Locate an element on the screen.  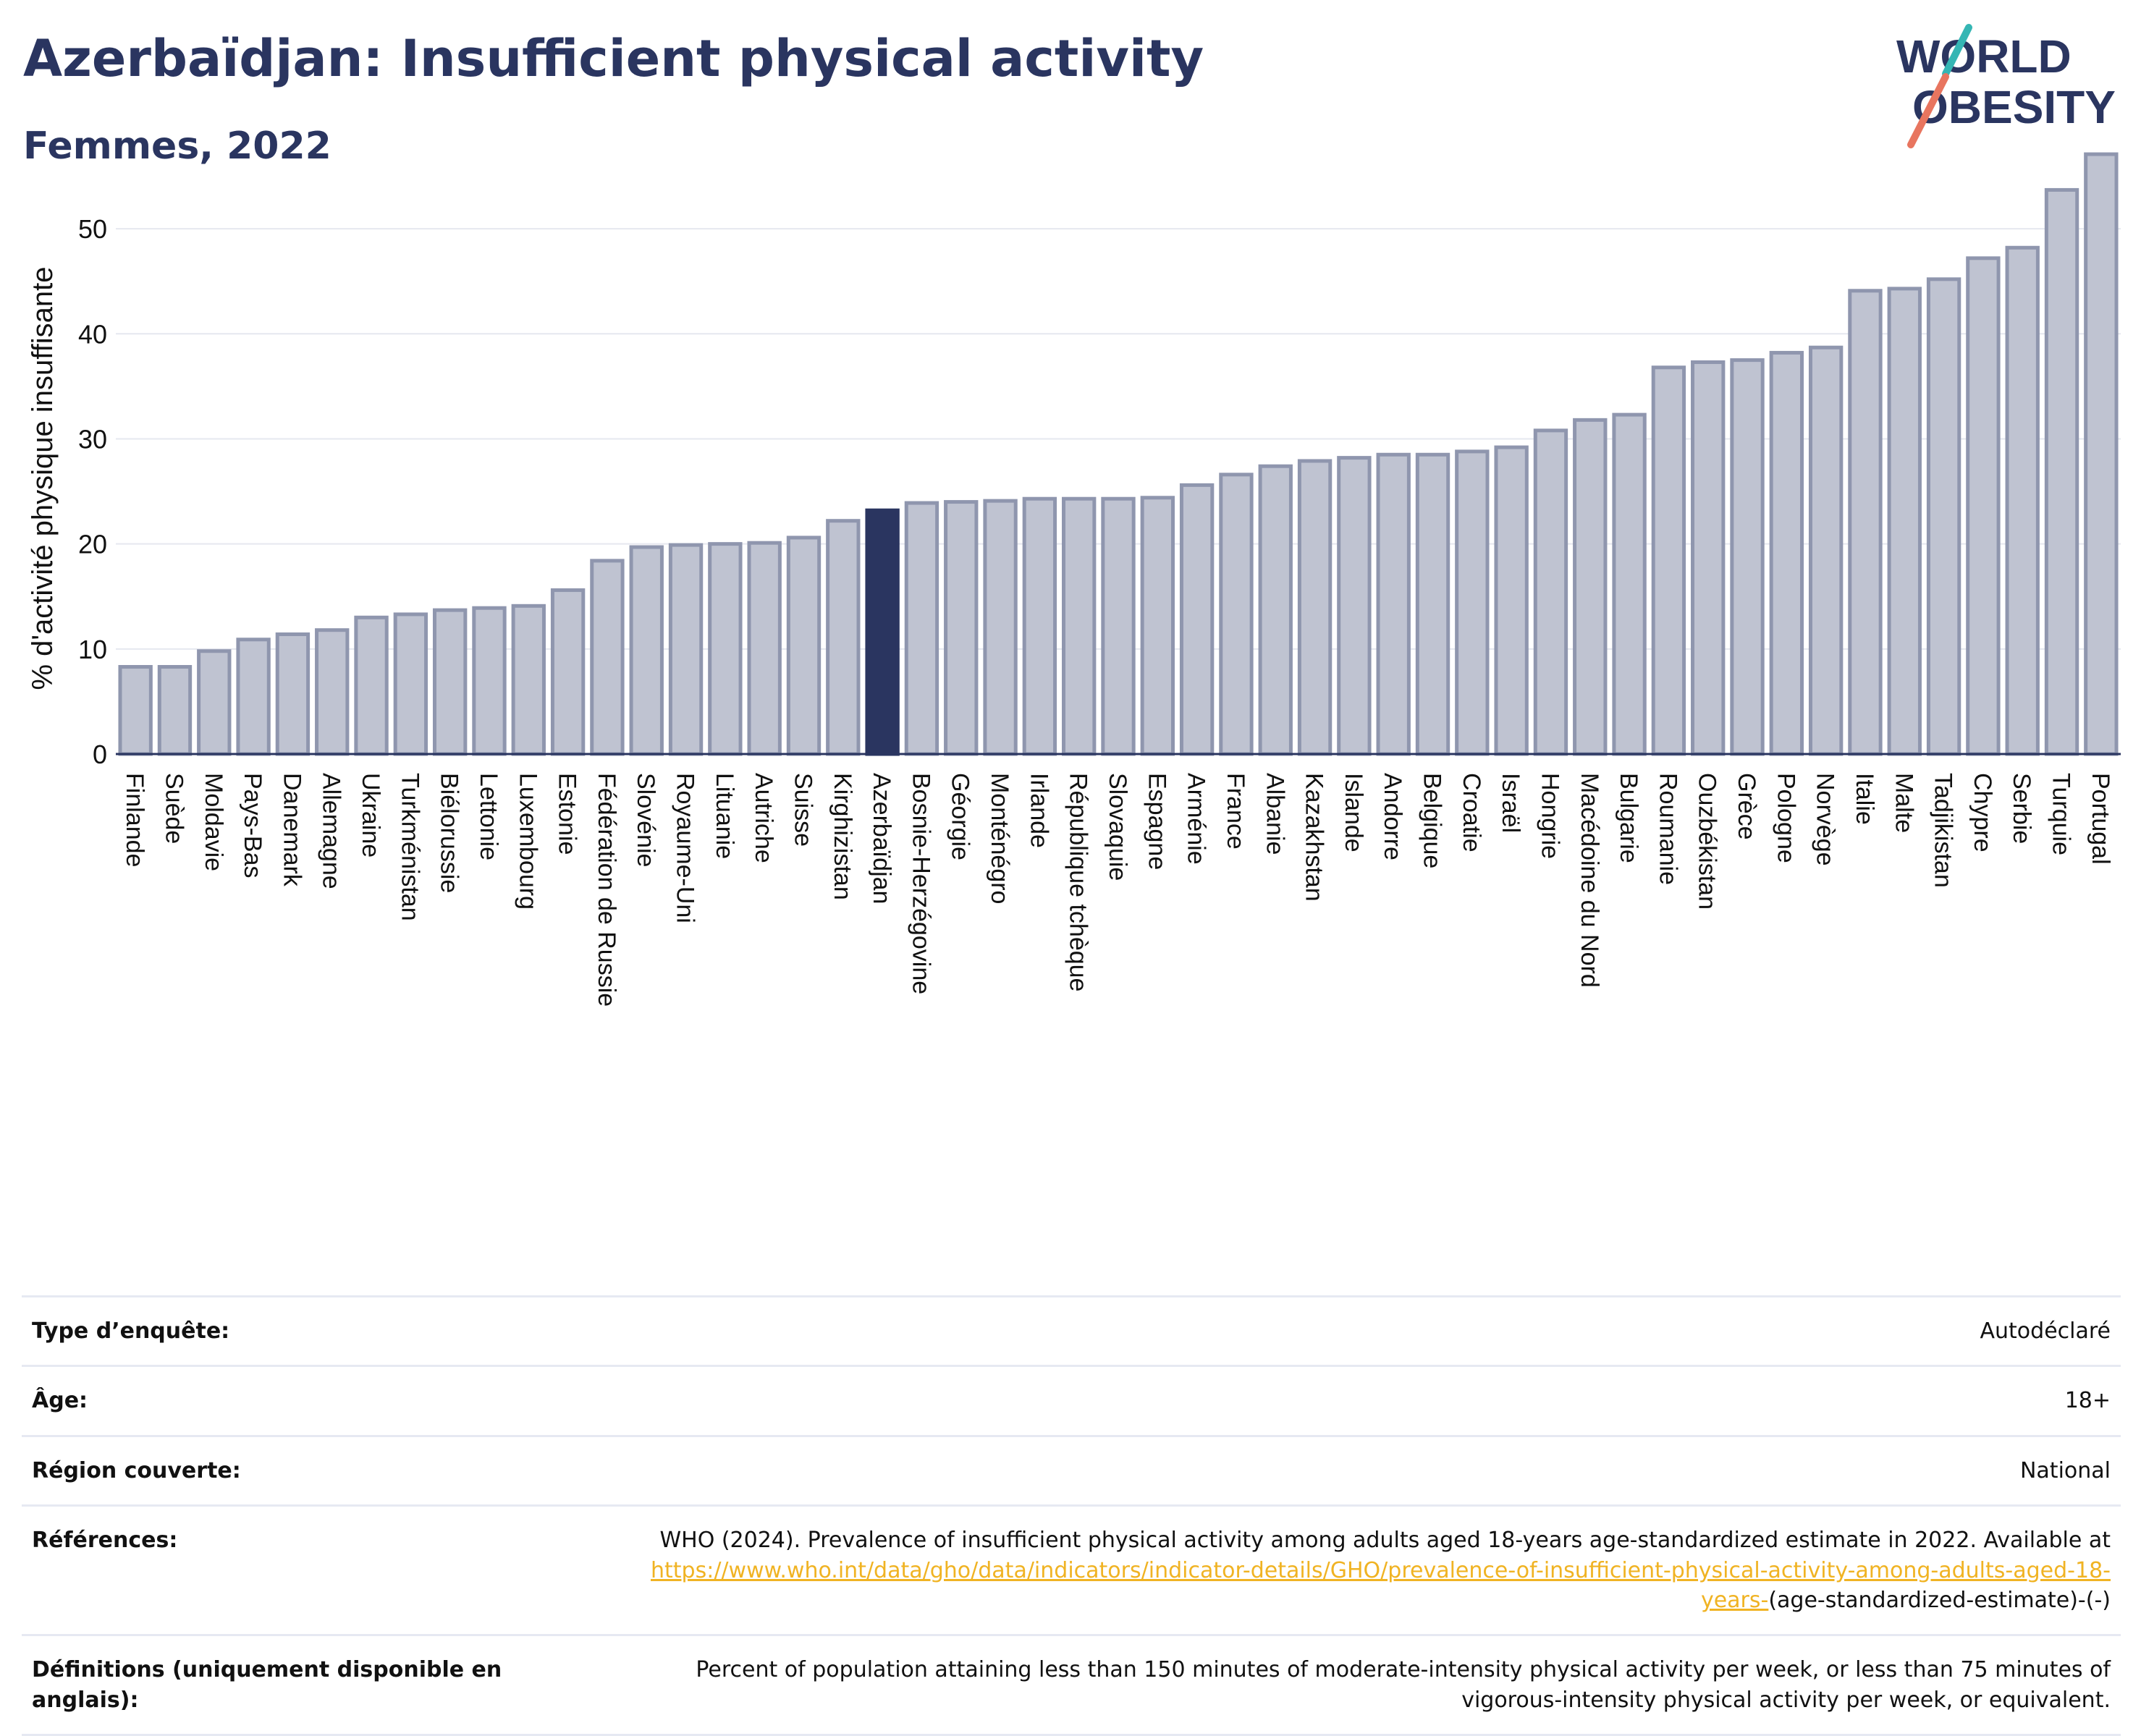
logo-slash-coral is located at coordinates (1928, 110).